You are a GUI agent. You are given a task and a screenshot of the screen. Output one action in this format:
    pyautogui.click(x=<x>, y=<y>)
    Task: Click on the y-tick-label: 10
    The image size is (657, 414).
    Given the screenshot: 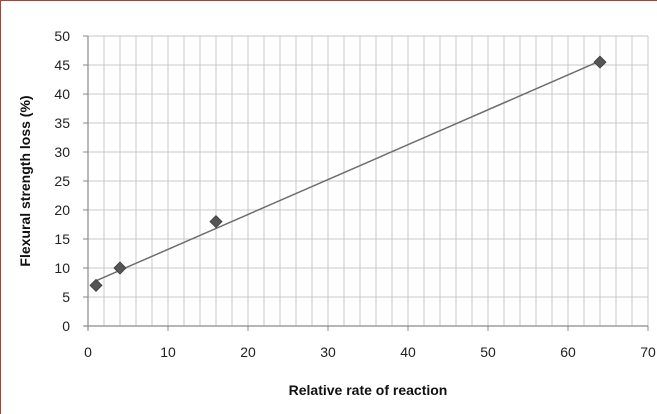 What is the action you would take?
    pyautogui.click(x=62, y=268)
    